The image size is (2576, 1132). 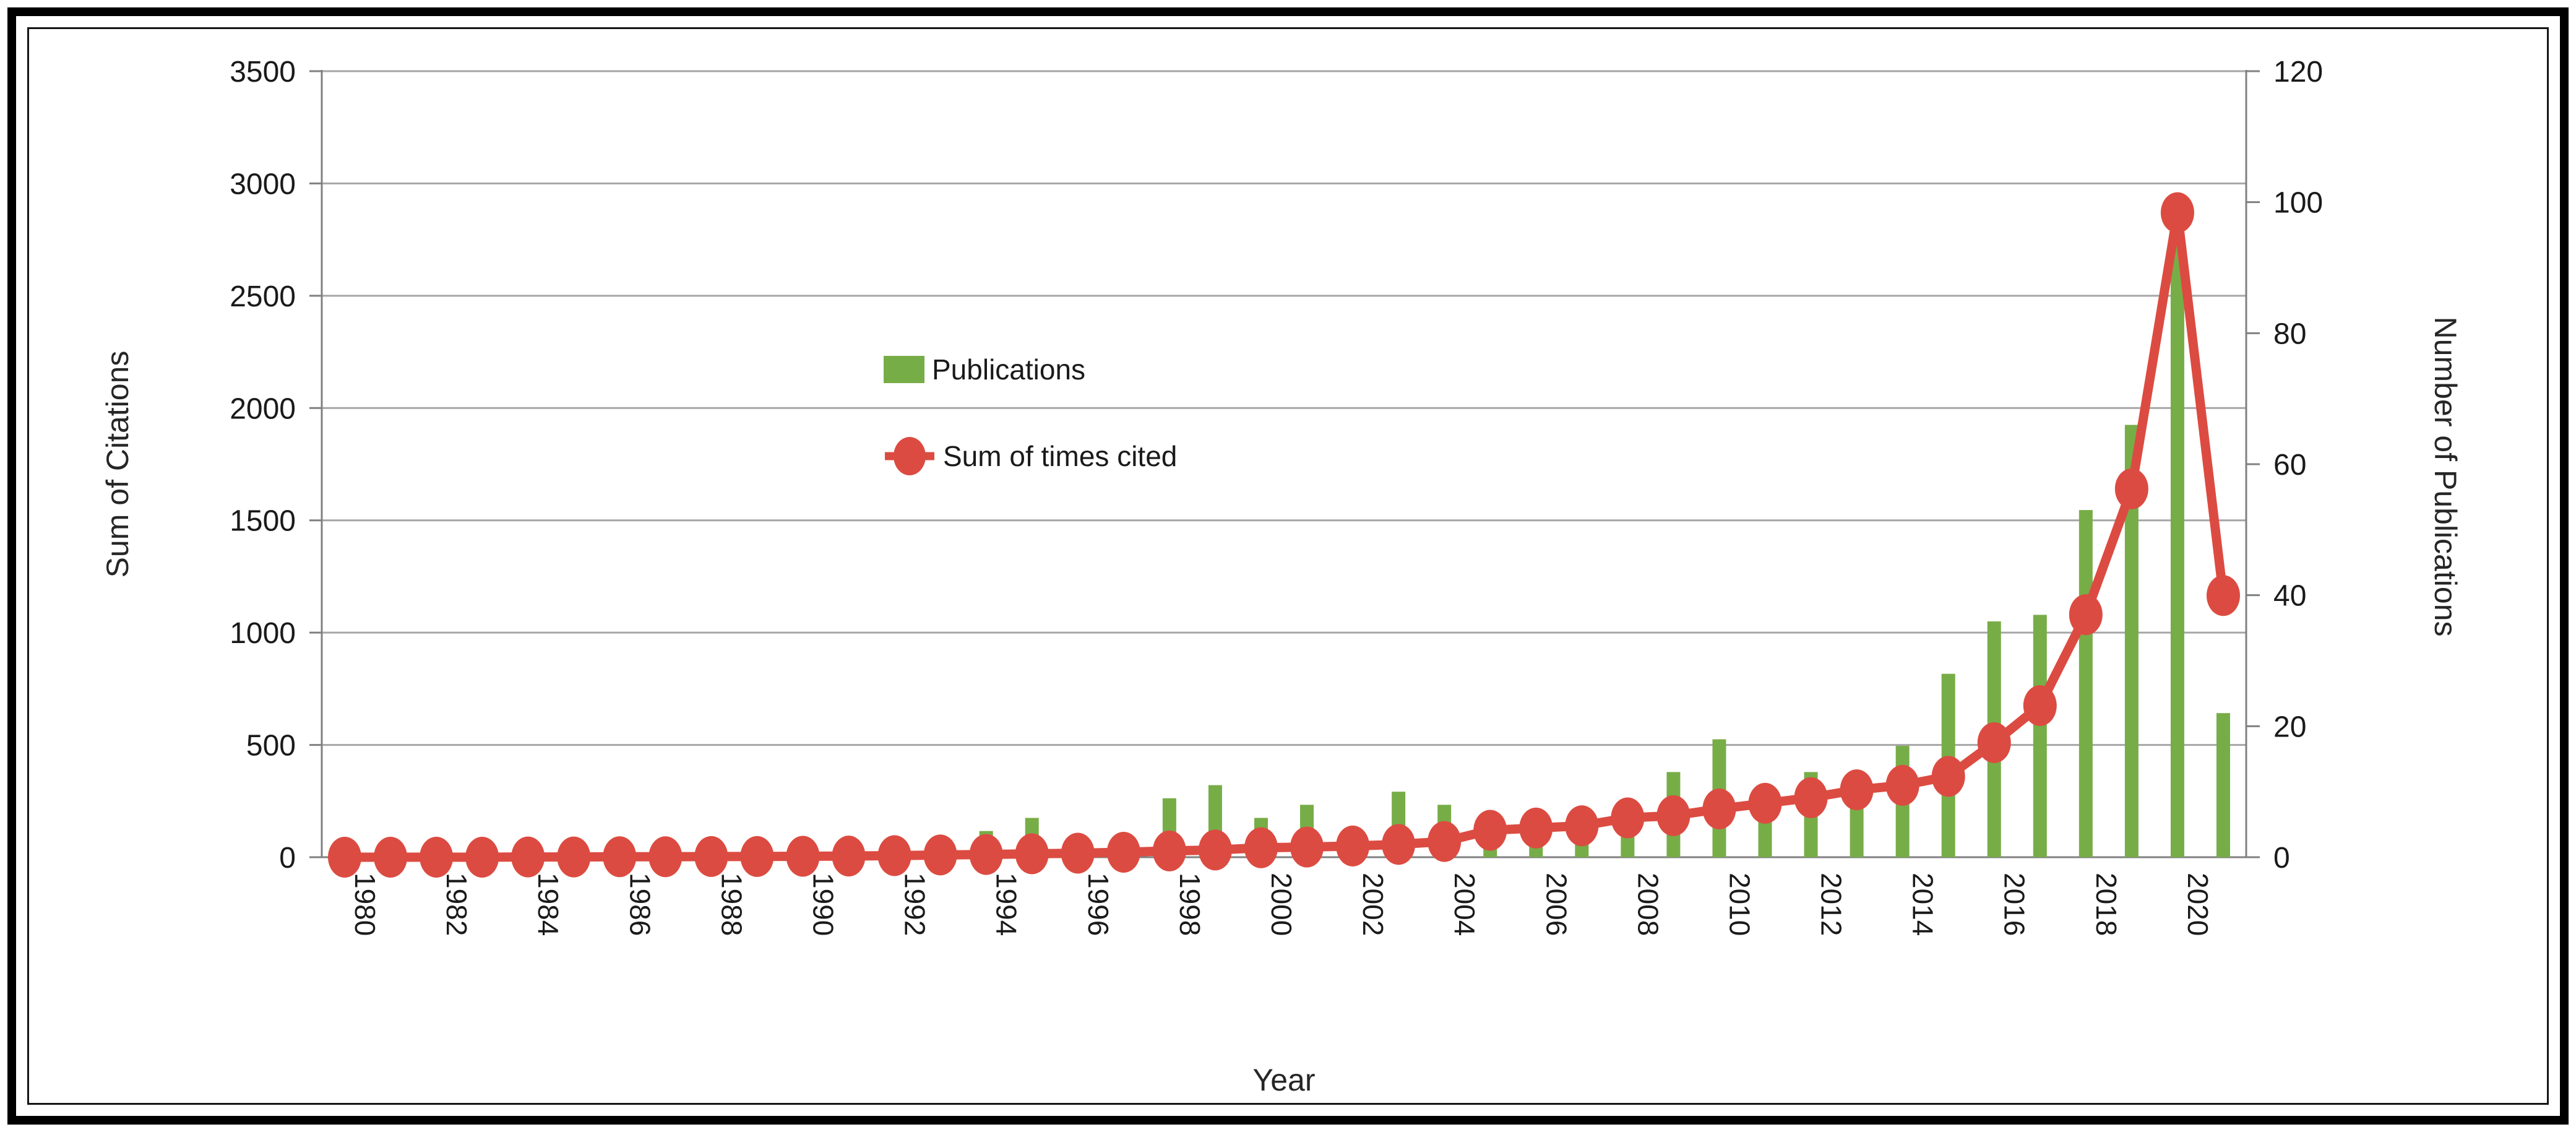 I want to click on bar-2021, so click(x=2223, y=785).